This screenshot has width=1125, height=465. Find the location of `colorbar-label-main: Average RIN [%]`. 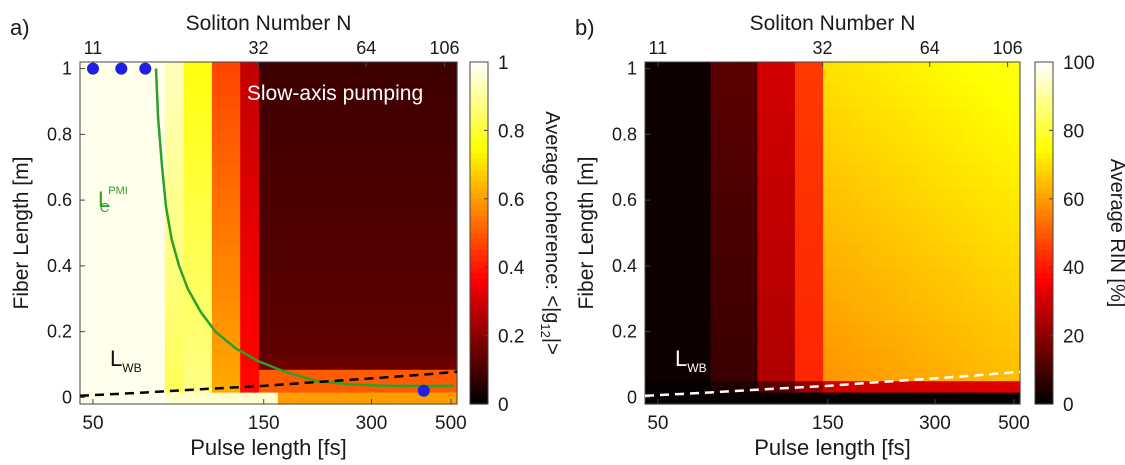

colorbar-label-main: Average RIN [%] is located at coordinates (1115, 233).